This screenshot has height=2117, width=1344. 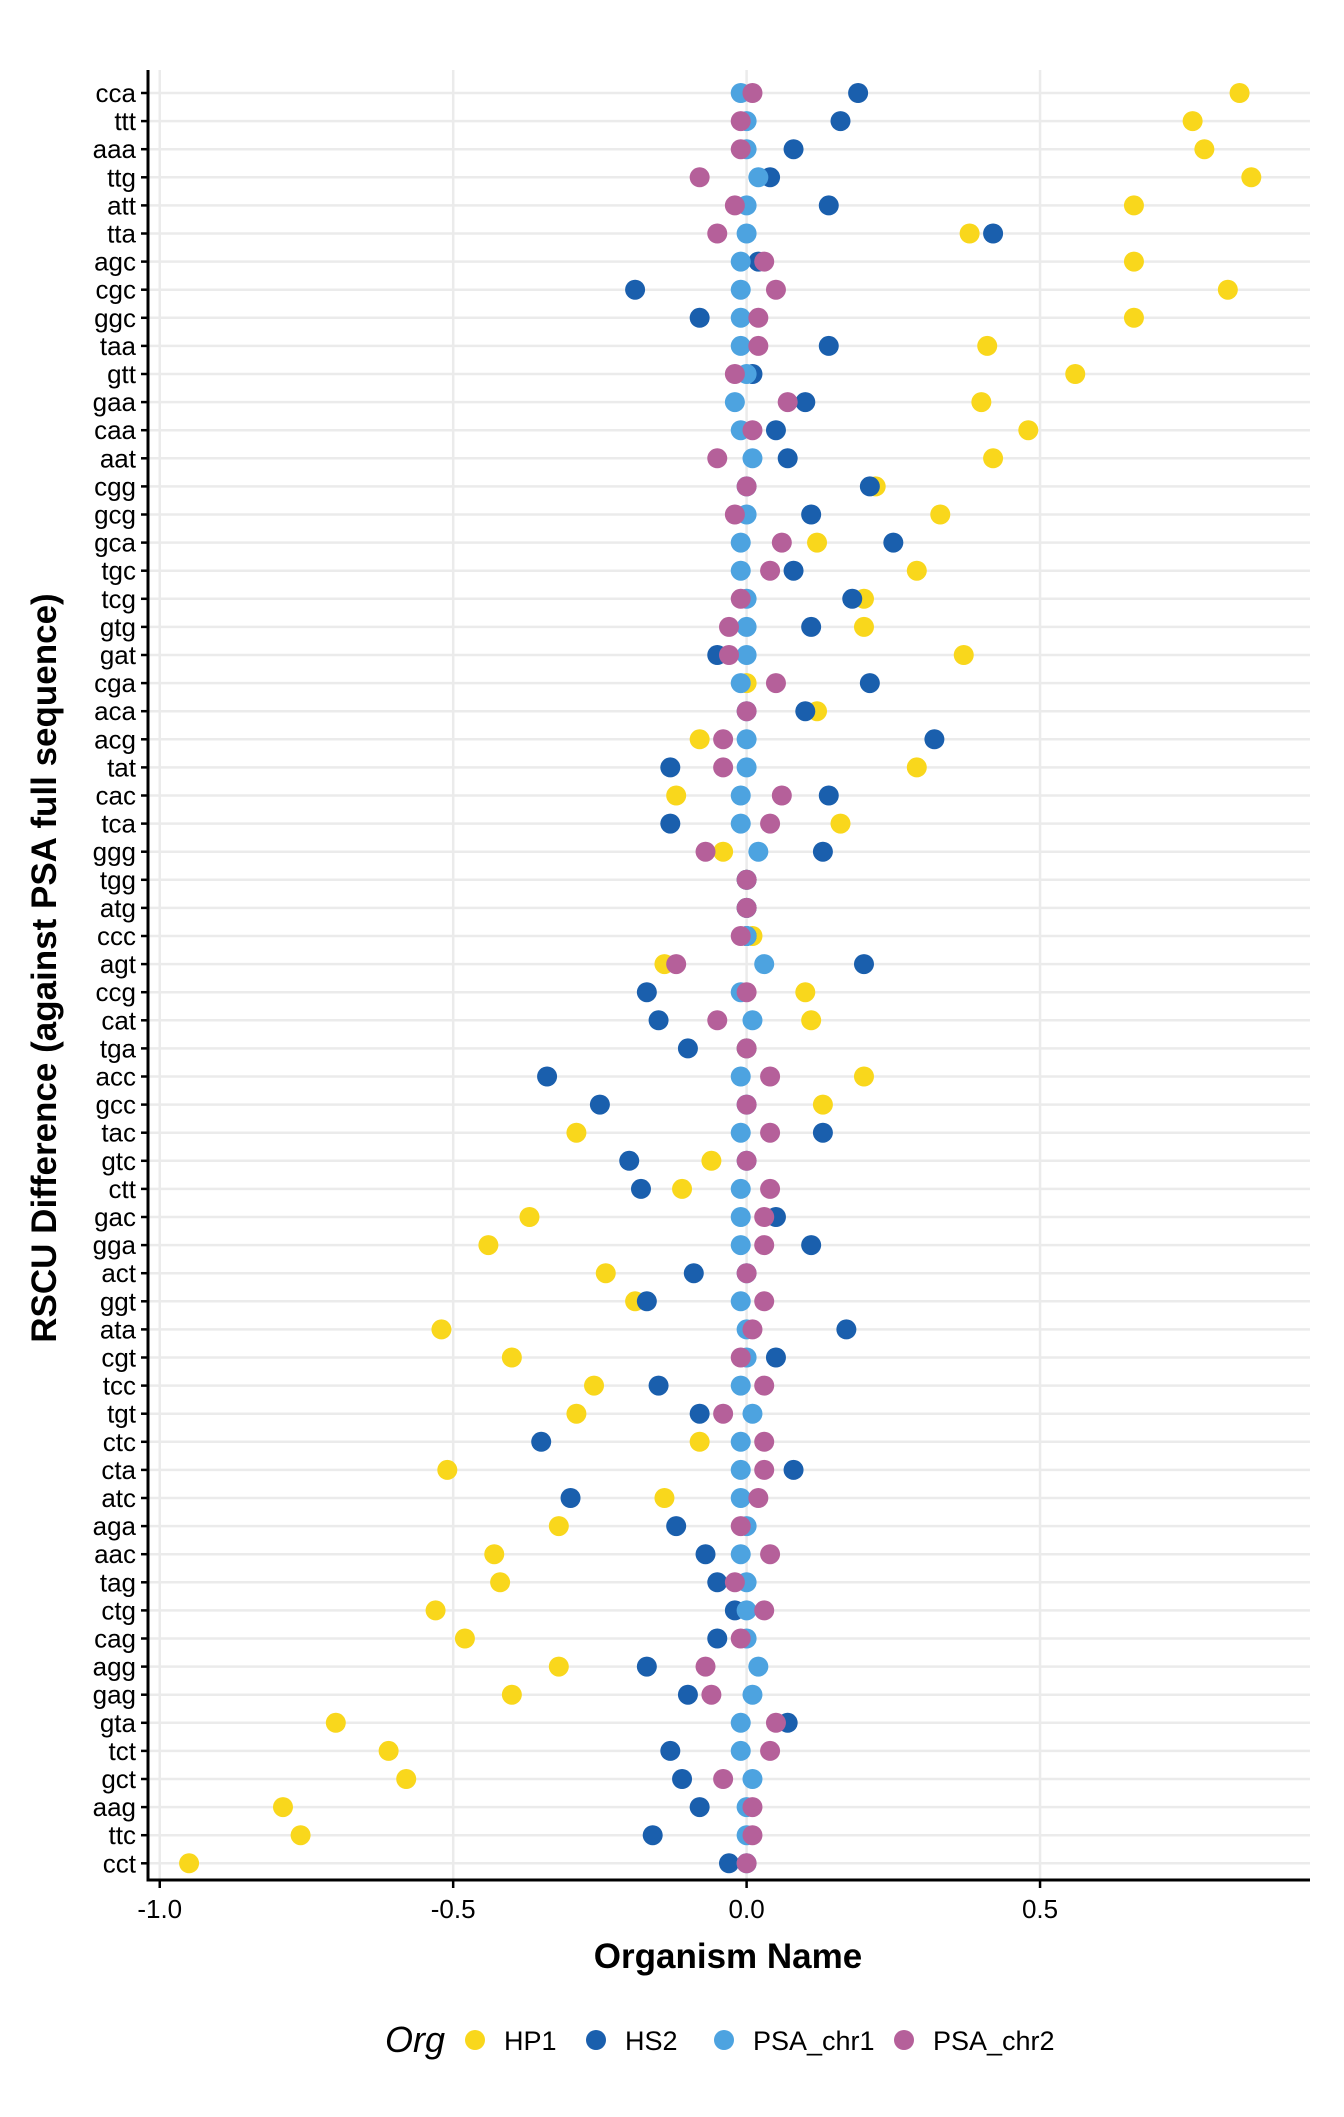 What do you see at coordinates (118, 1301) in the screenshot?
I see `y-tick-label: ggt` at bounding box center [118, 1301].